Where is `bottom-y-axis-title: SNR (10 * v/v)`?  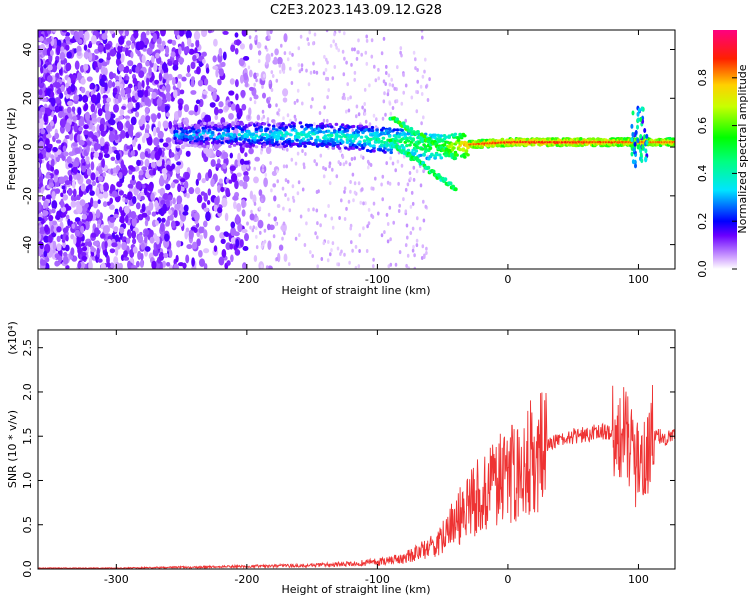
bottom-y-axis-title: SNR (10 * v/v) is located at coordinates (12, 449).